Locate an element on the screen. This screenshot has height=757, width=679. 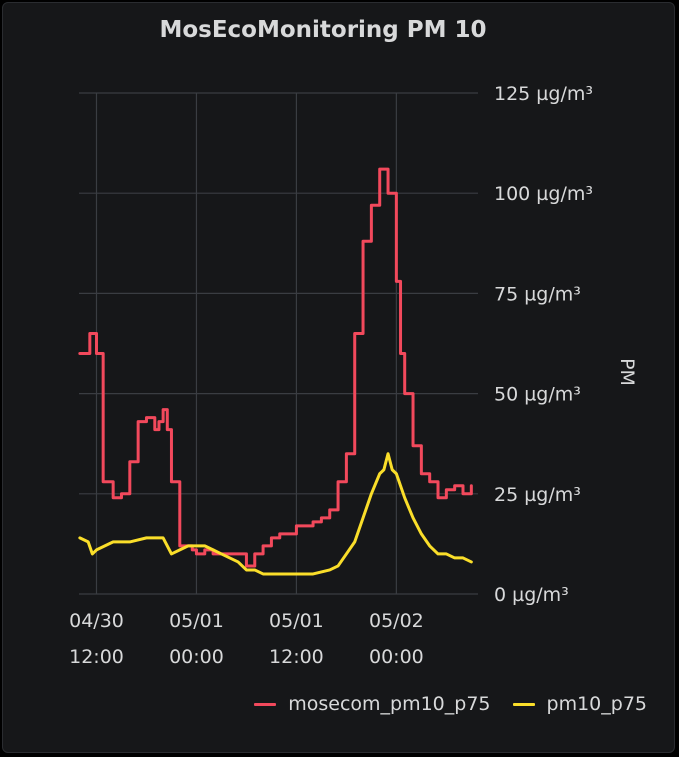
series-line-pm10_p75 is located at coordinates (275, 514).